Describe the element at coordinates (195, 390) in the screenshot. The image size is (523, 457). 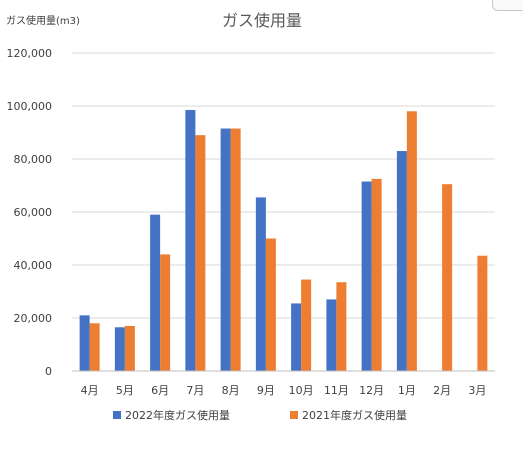
I see `x-tick-label: 7月` at that location.